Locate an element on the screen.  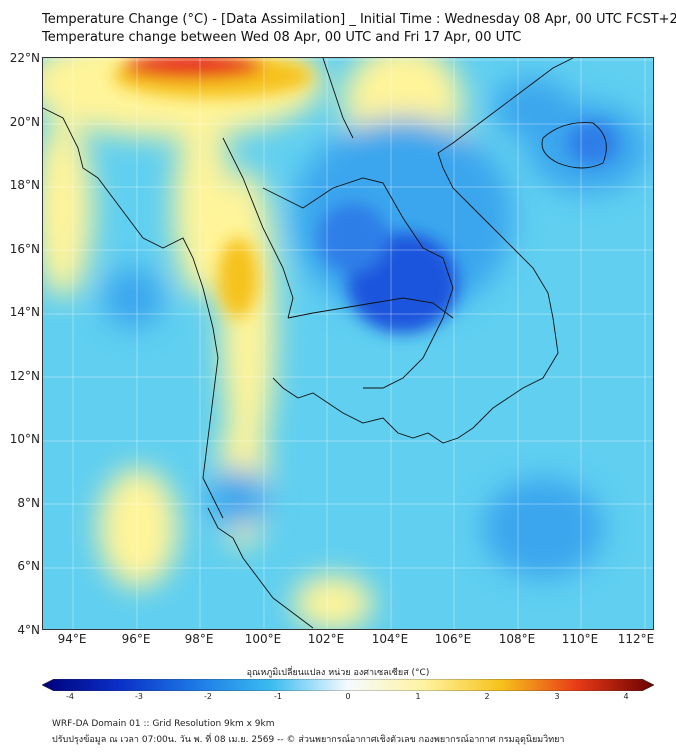
colorbar-tick: 0 is located at coordinates (348, 696).